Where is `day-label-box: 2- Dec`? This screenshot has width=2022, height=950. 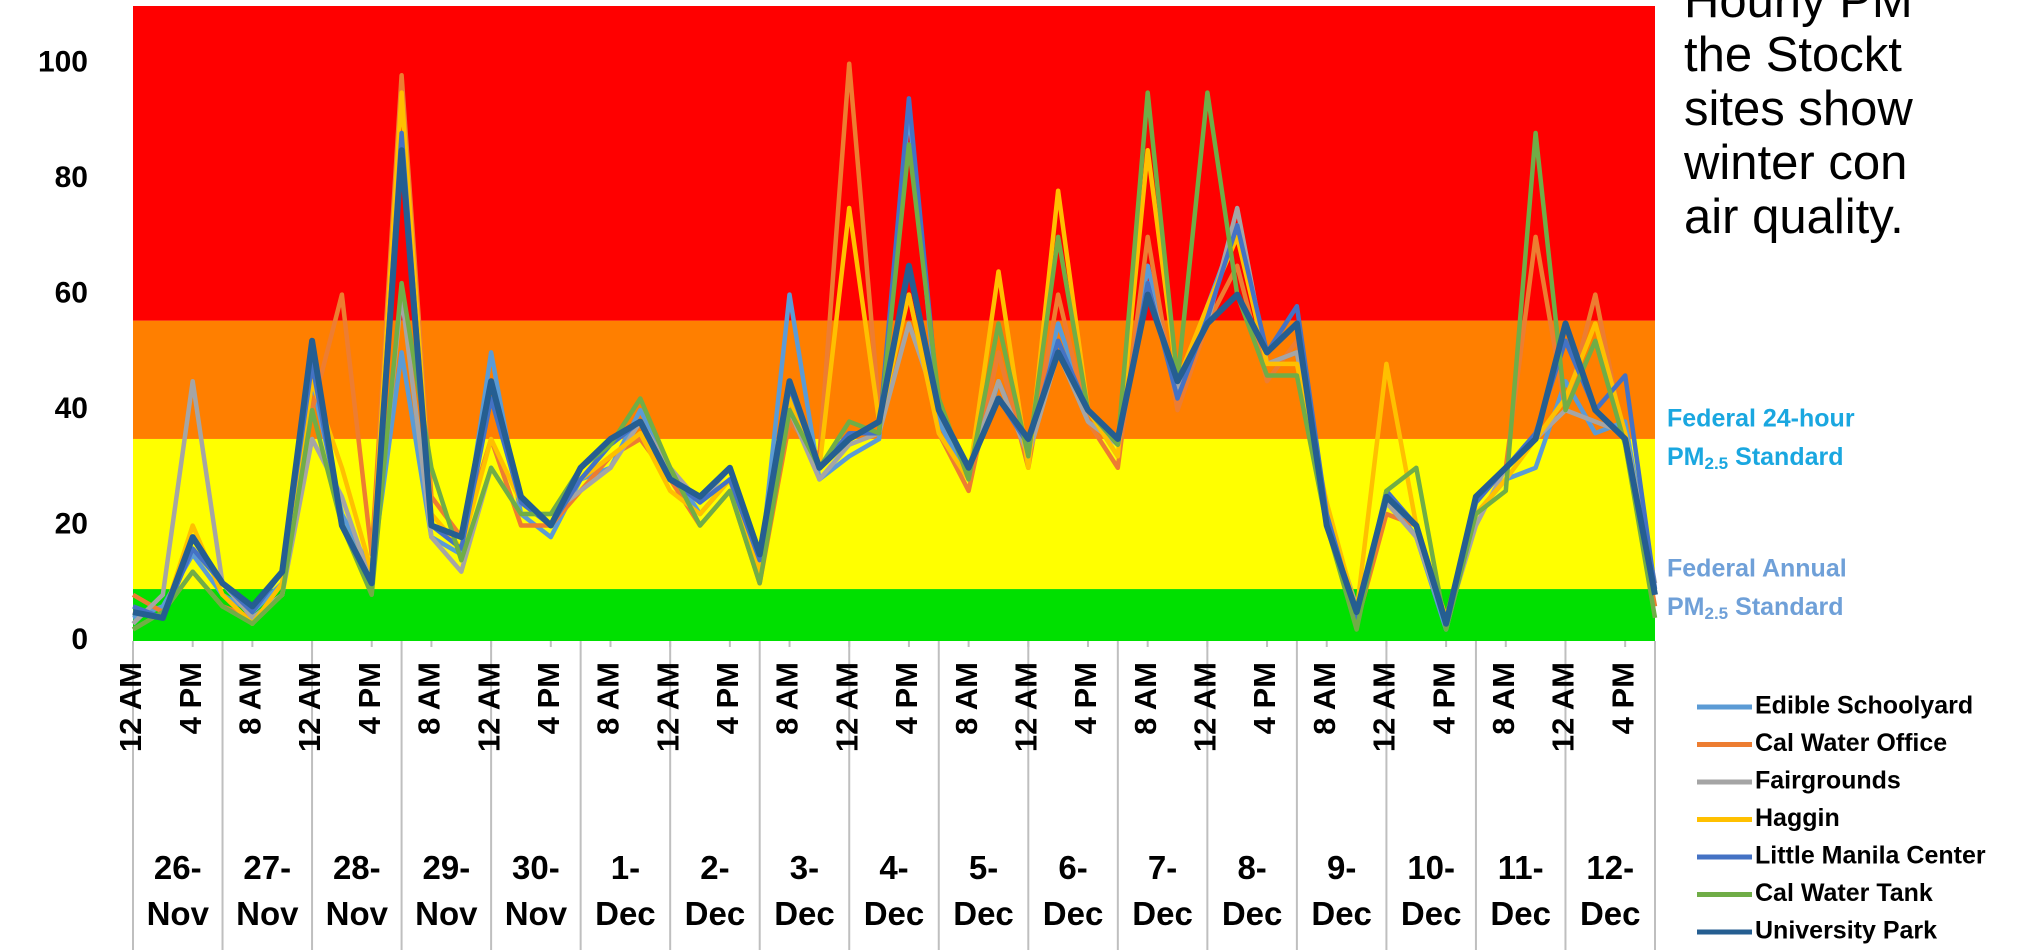 day-label-box: 2- Dec is located at coordinates (715, 890).